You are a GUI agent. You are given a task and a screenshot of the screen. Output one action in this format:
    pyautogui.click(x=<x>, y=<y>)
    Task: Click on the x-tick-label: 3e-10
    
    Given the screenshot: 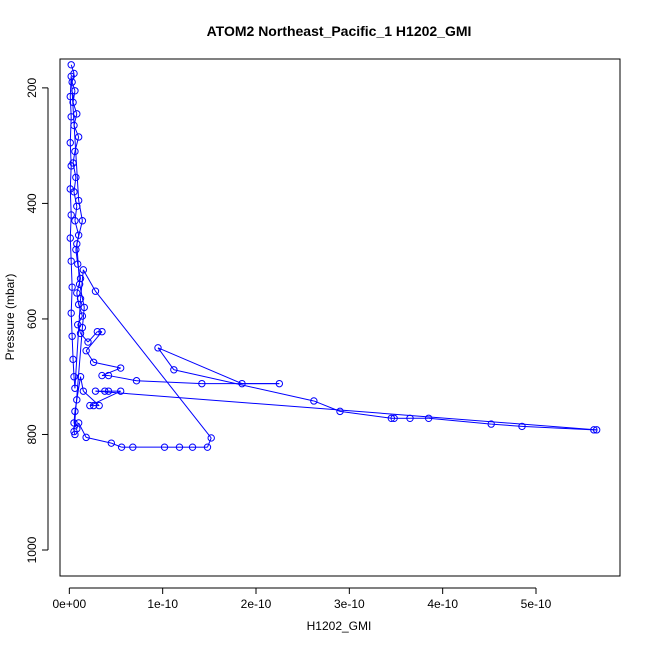 What is the action you would take?
    pyautogui.click(x=349, y=604)
    